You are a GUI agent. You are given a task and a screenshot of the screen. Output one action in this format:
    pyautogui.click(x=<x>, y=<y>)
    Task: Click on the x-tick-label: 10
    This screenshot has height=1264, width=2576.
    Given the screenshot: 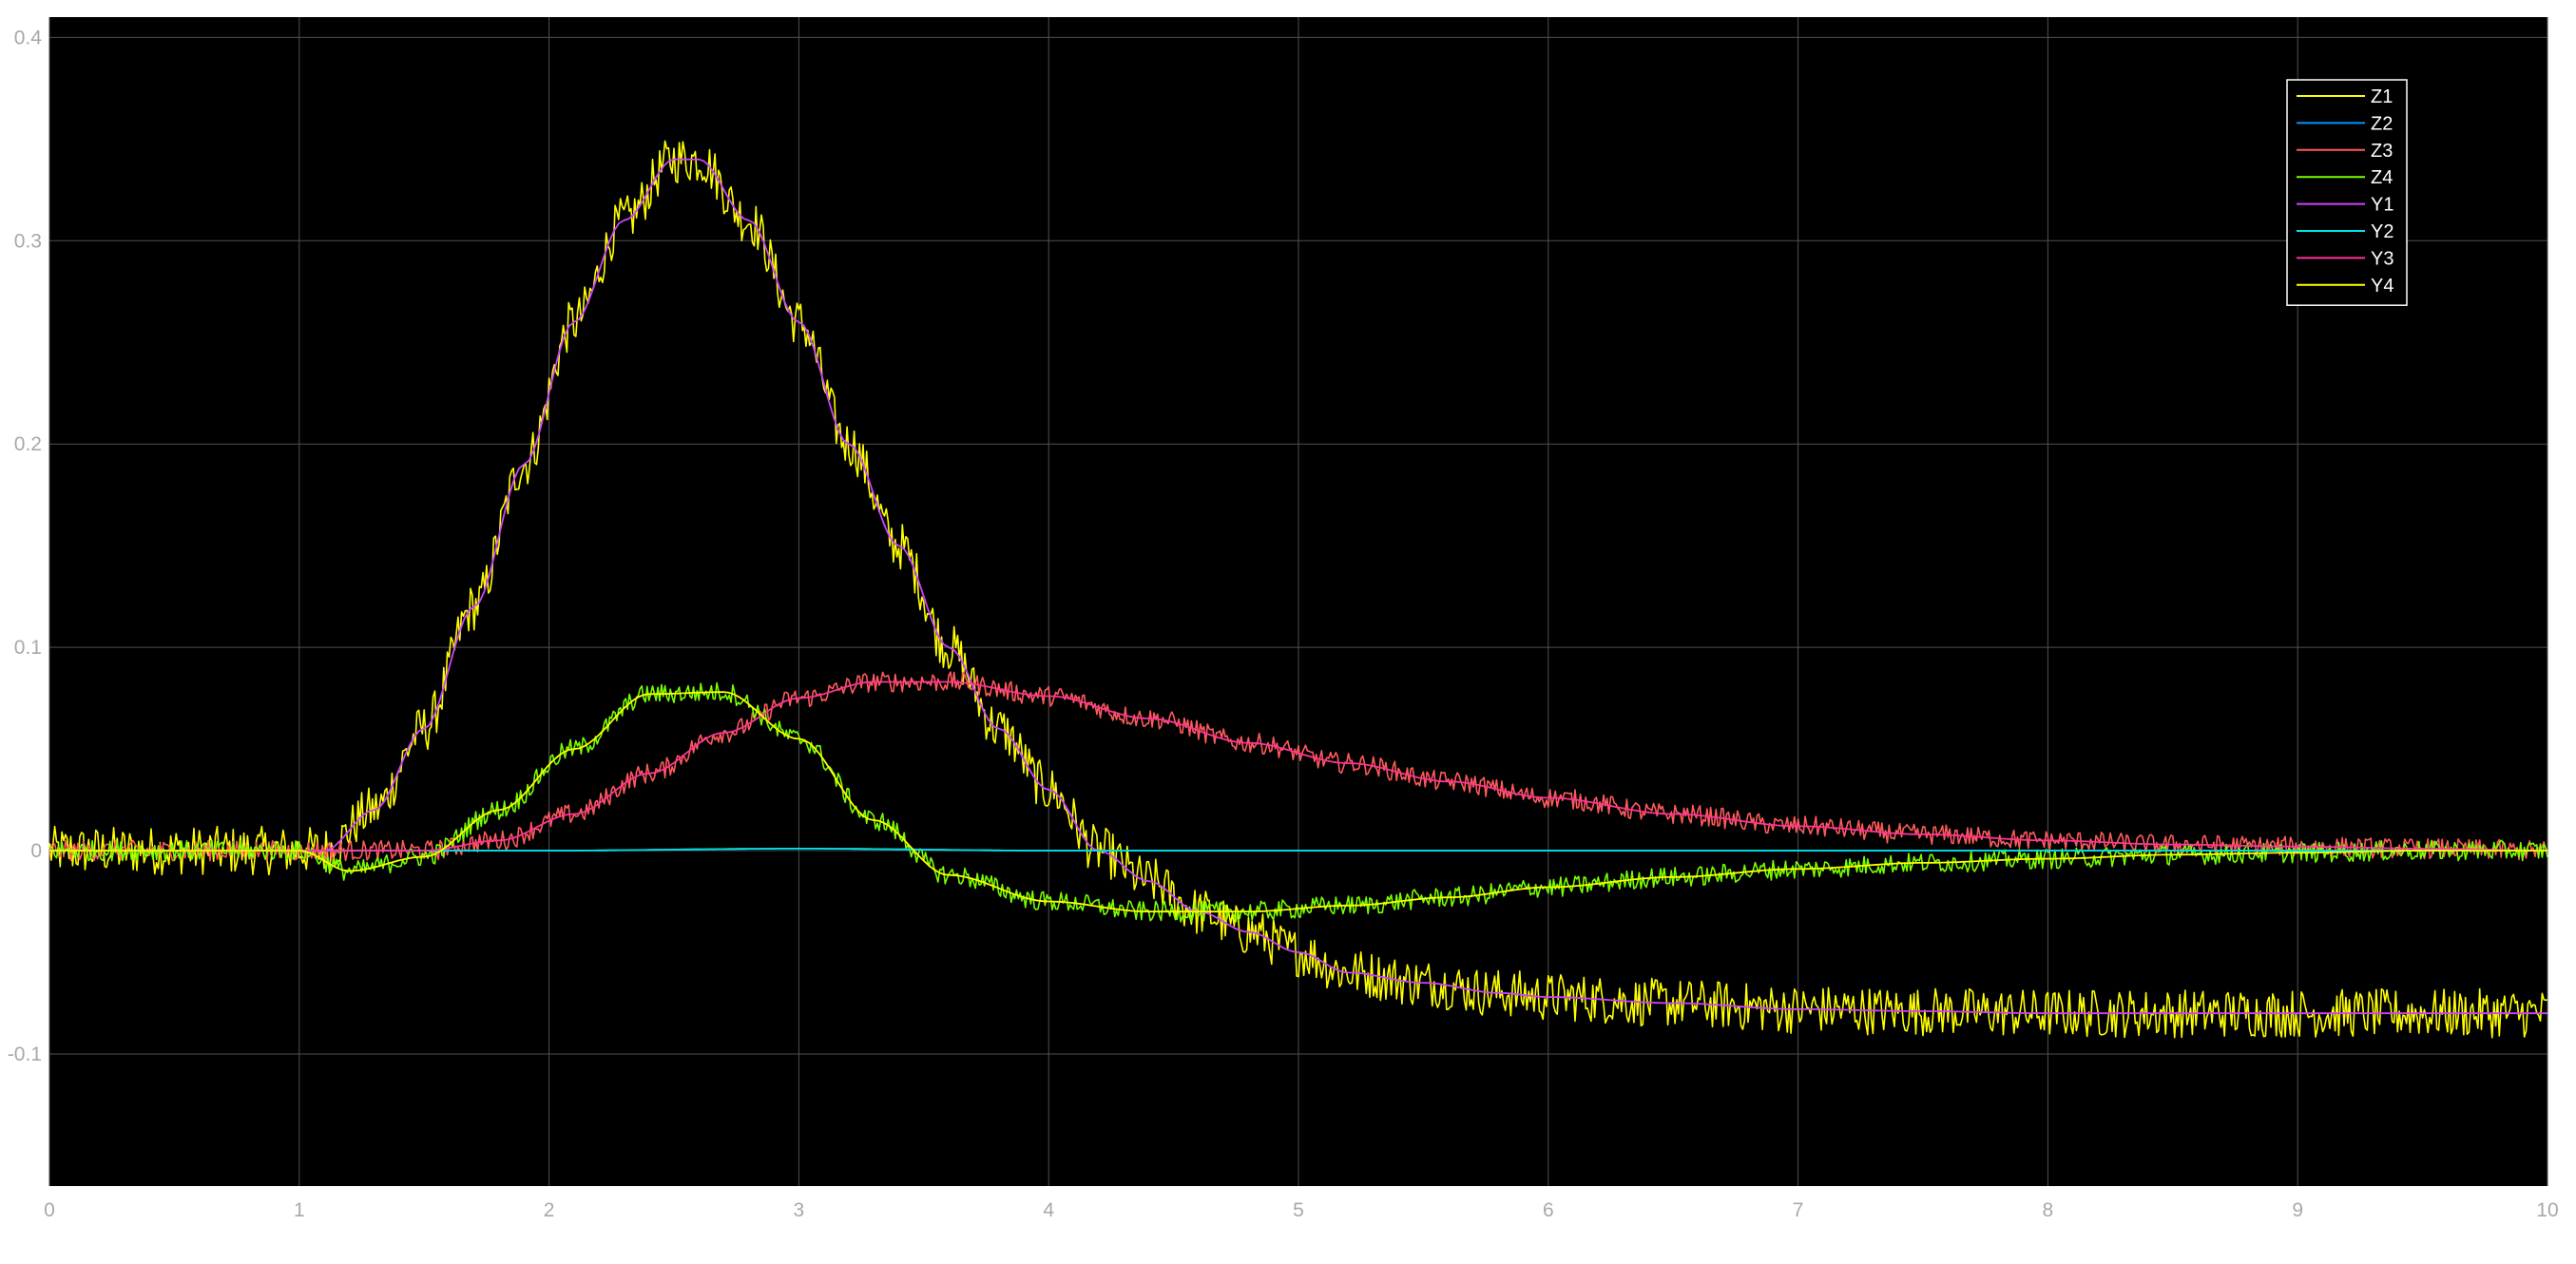 What is the action you would take?
    pyautogui.click(x=2547, y=1210)
    